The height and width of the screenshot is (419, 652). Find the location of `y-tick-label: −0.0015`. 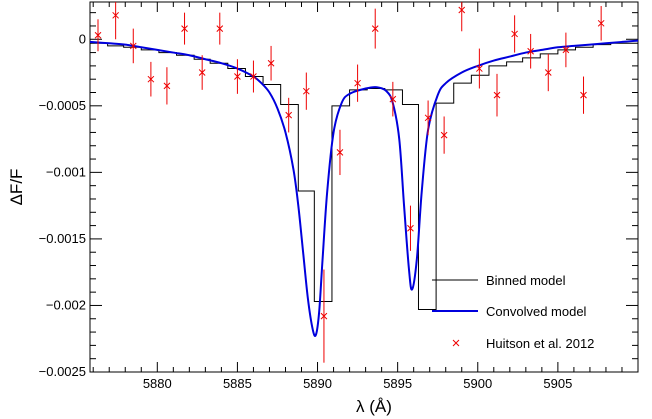

y-tick-label: −0.0015 is located at coordinates (62, 238).